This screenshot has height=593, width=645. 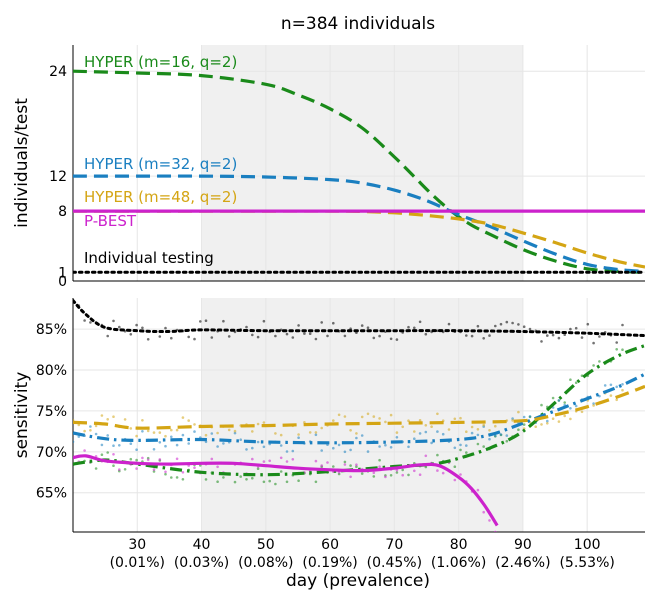 What do you see at coordinates (266, 545) in the screenshot?
I see `x-tick-label: 50` at bounding box center [266, 545].